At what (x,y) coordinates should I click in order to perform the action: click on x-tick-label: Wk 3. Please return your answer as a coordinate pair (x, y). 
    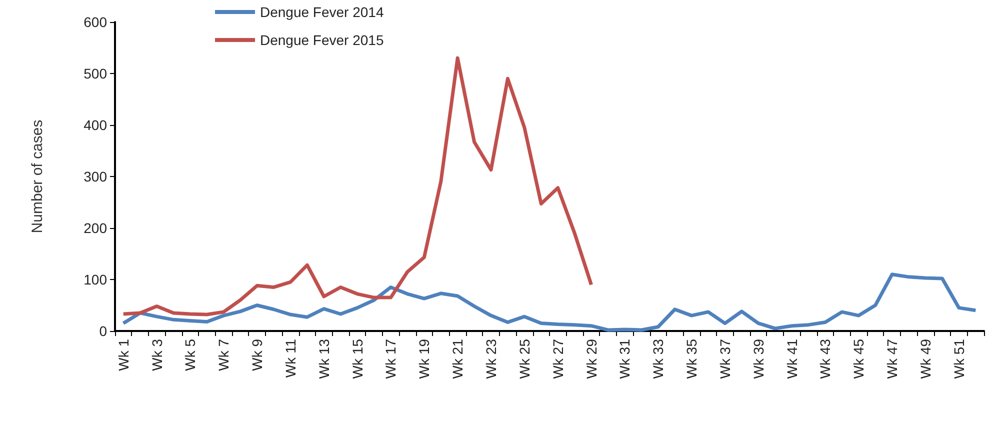
    Looking at the image, I should click on (156, 354).